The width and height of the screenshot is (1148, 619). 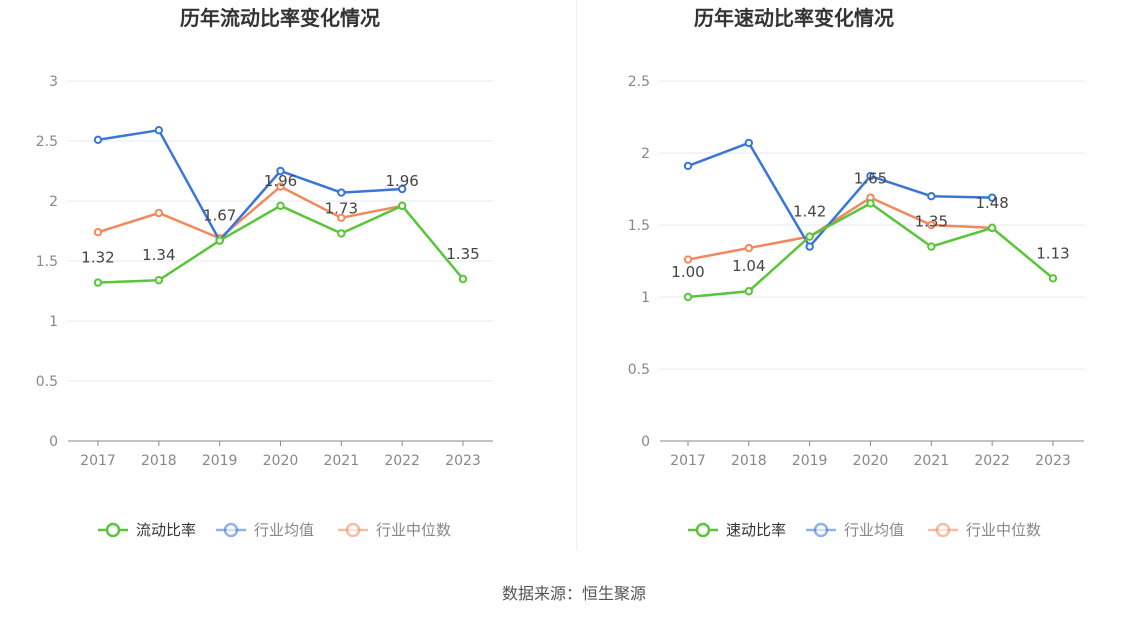 I want to click on legend-label: 流动比率, so click(x=166, y=530).